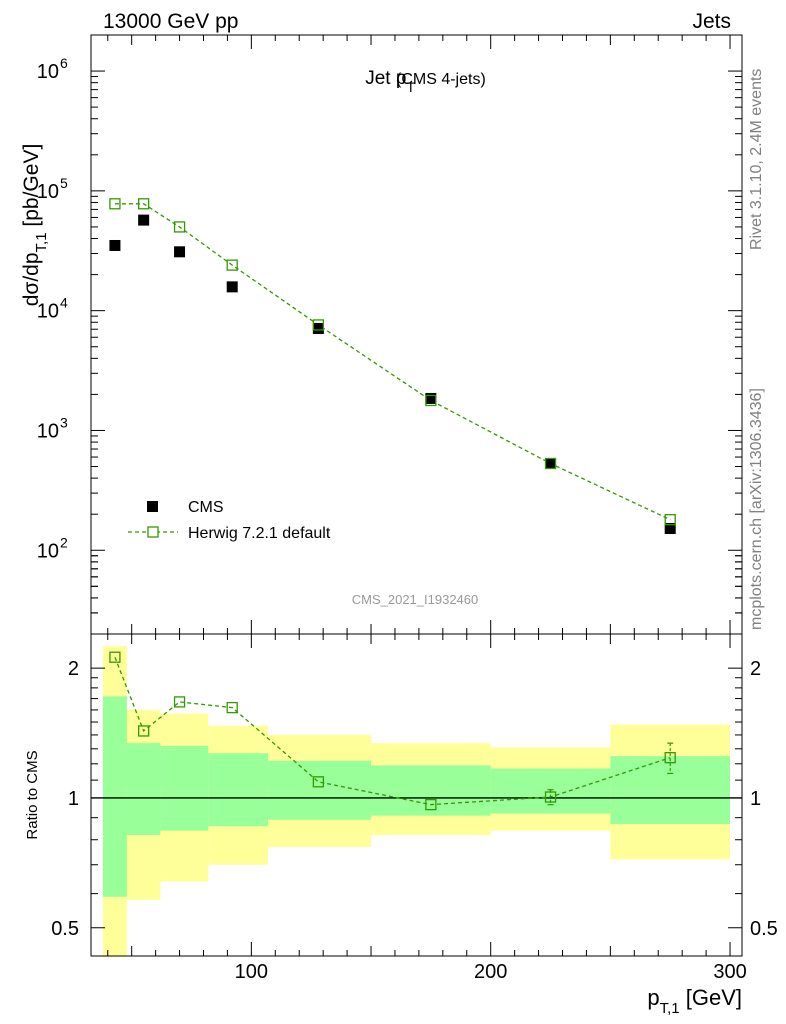 This screenshot has height=1024, width=786. Describe the element at coordinates (415, 599) in the screenshot. I see `analysis-watermark: CMS_2021_I1932460` at that location.